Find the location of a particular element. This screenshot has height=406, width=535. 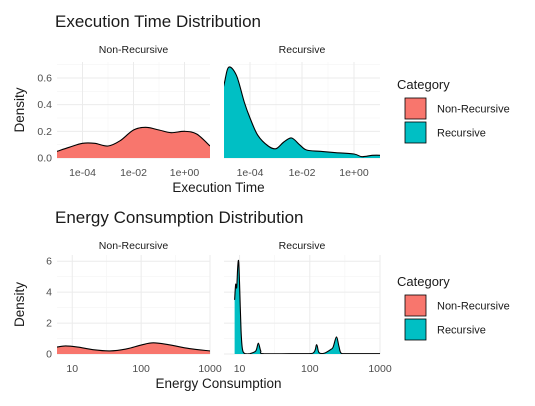

chart-title: Energy Consumption Distribution is located at coordinates (179, 217).